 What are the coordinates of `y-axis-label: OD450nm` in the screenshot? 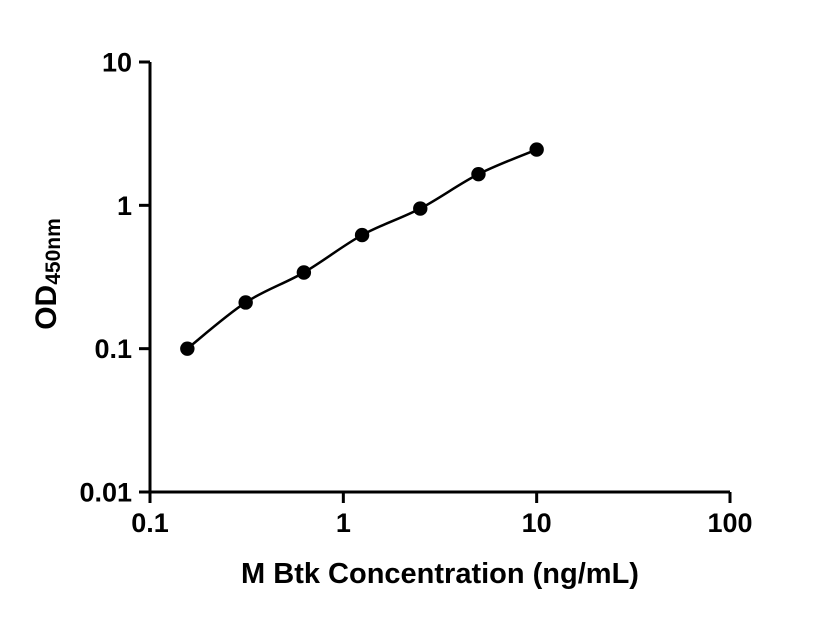 It's located at (47, 274).